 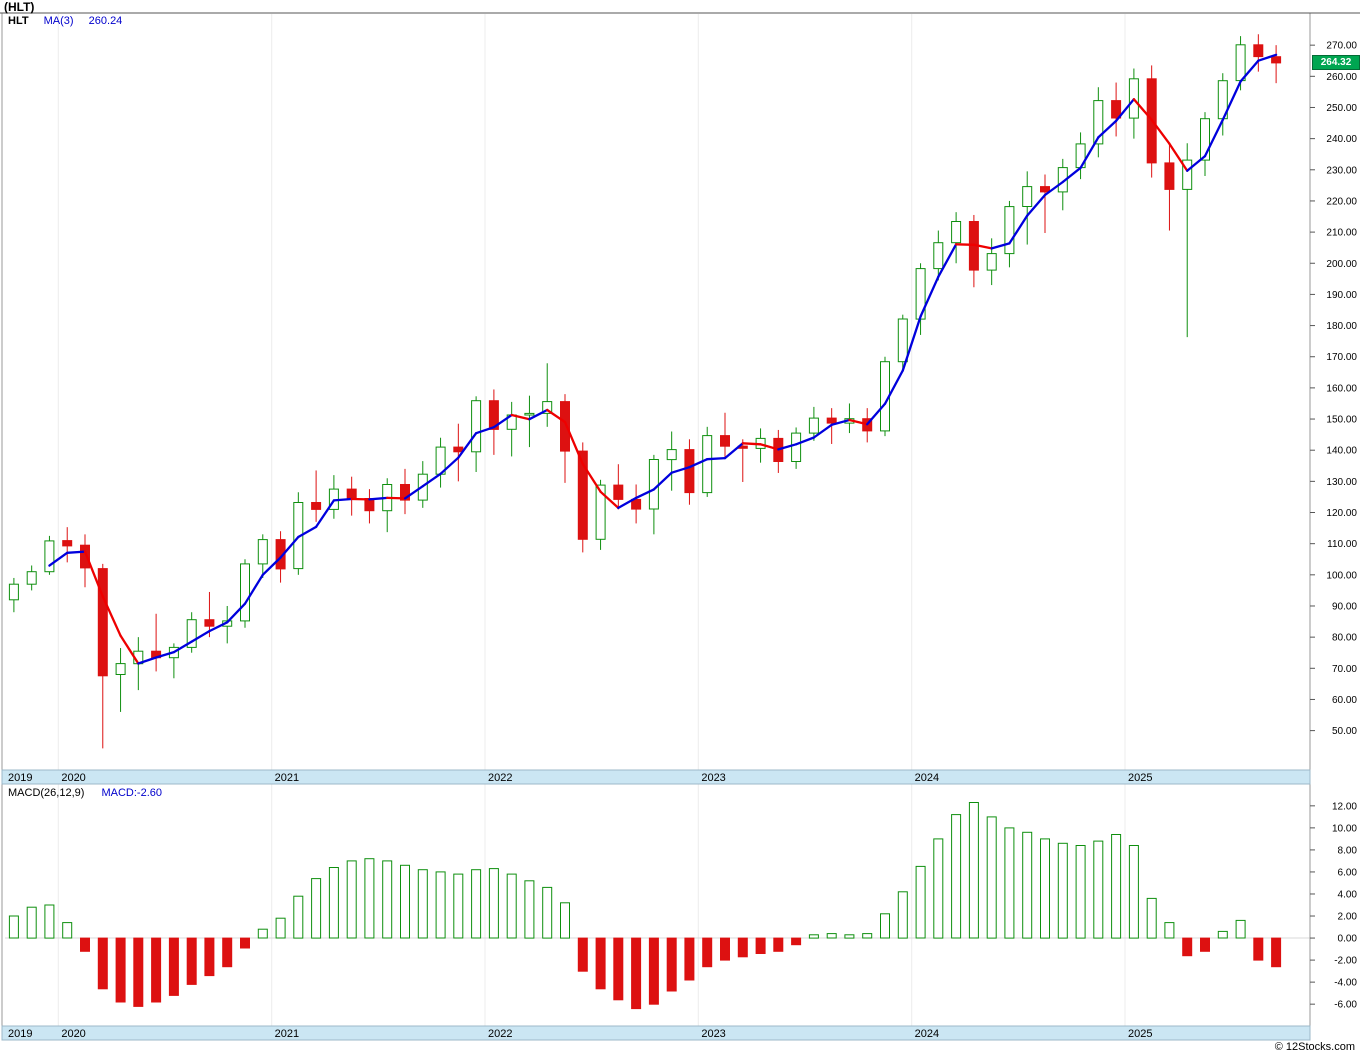 What do you see at coordinates (927, 778) in the screenshot?
I see `year-label: 2024` at bounding box center [927, 778].